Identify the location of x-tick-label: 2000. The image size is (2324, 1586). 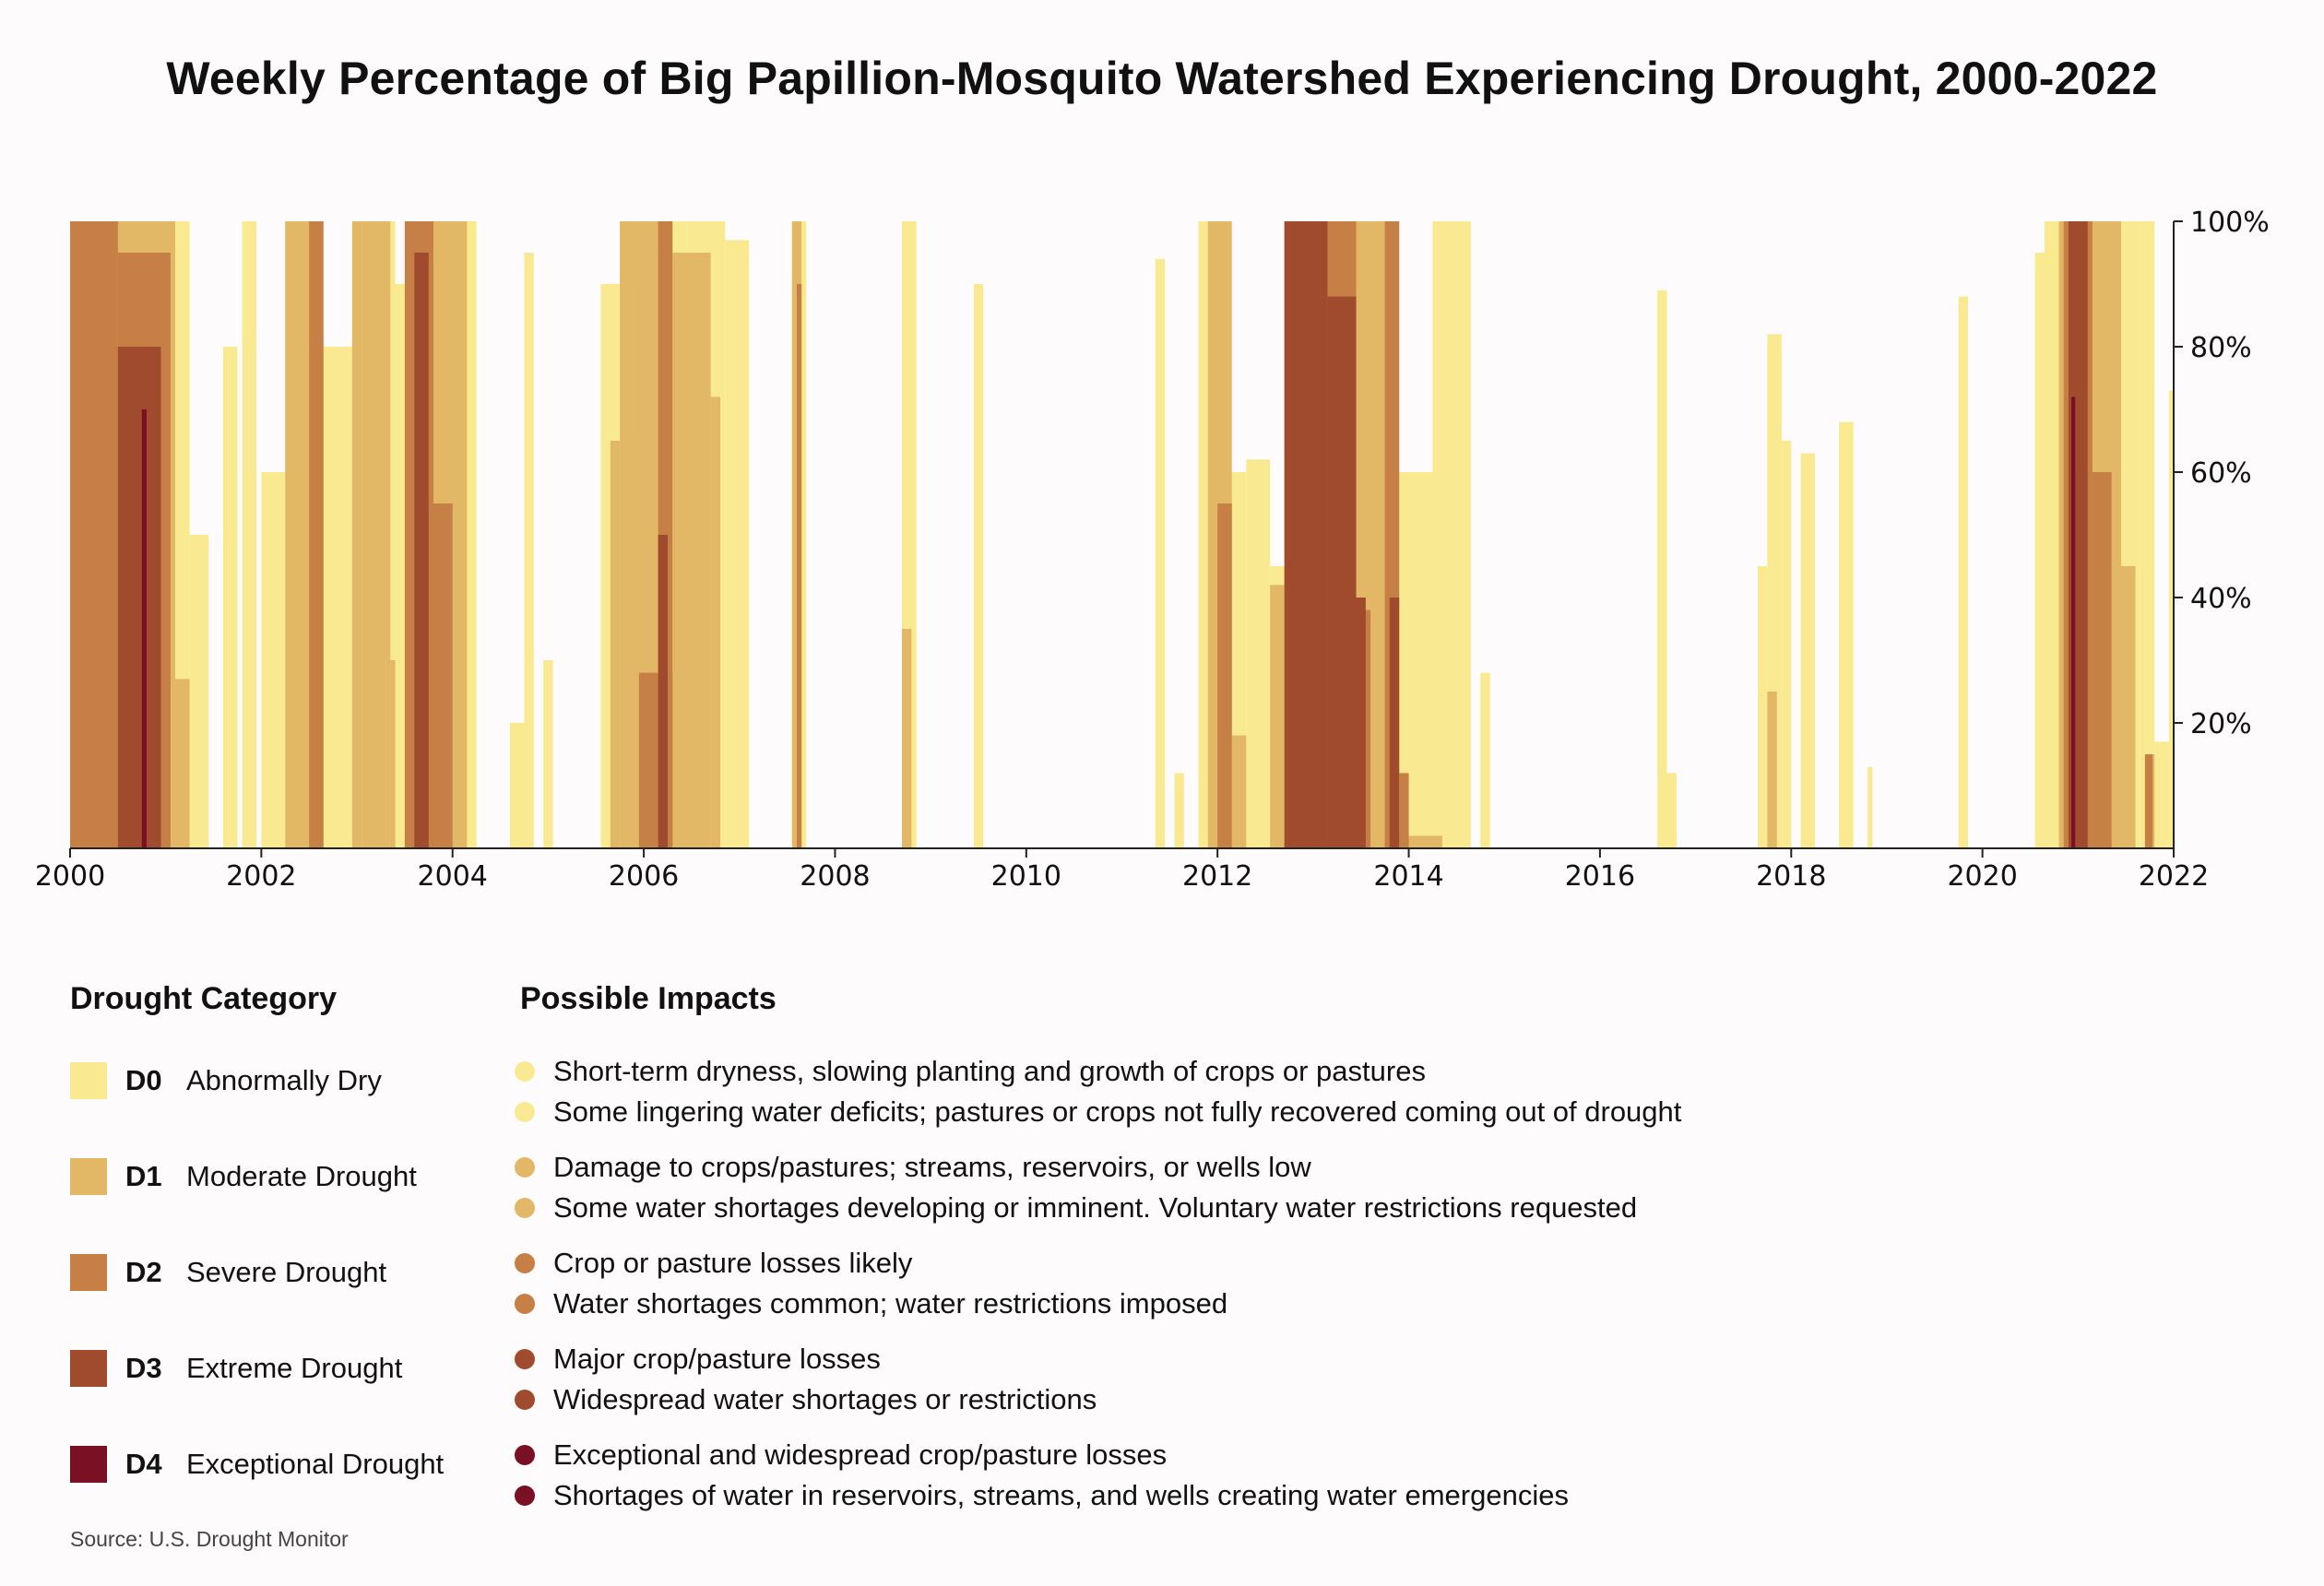
(70, 876).